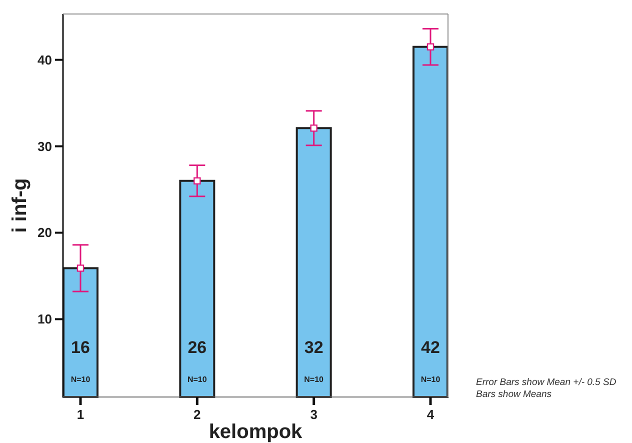  Describe the element at coordinates (80, 414) in the screenshot. I see `x-tick-label: 1` at that location.